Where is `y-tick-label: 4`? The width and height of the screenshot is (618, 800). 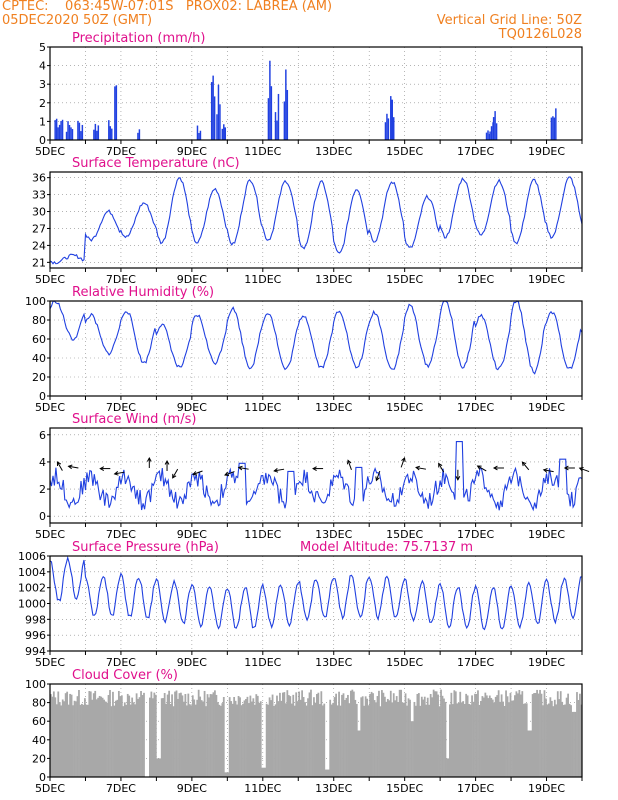 y-tick-label: 4 is located at coordinates (42, 66).